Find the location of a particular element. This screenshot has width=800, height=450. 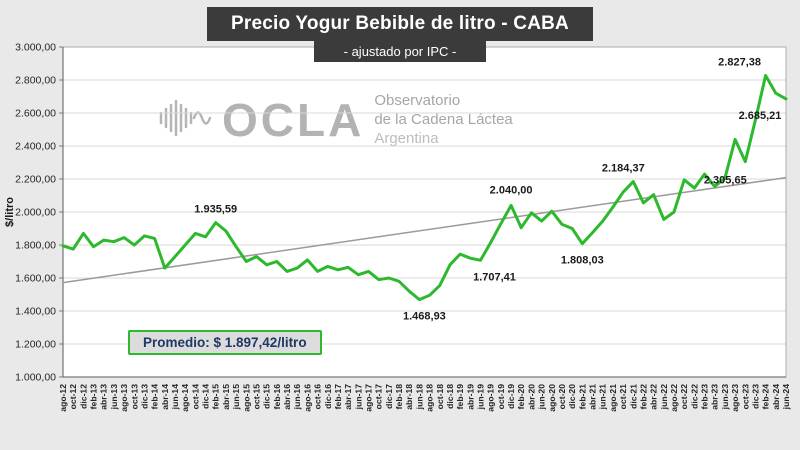

svg-text: oct-20 is located at coordinates (562, 397).